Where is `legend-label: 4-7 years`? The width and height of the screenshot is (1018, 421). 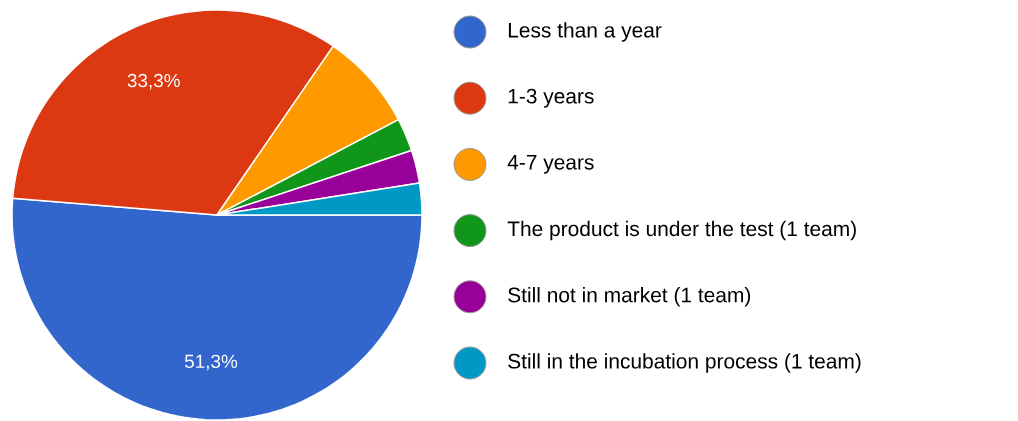
legend-label: 4-7 years is located at coordinates (550, 164).